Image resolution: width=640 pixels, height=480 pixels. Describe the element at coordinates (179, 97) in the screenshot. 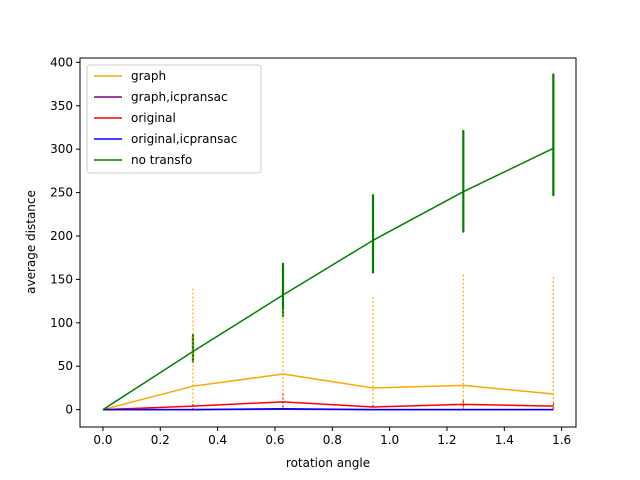

I see `legend-label: graph,icpransac` at that location.